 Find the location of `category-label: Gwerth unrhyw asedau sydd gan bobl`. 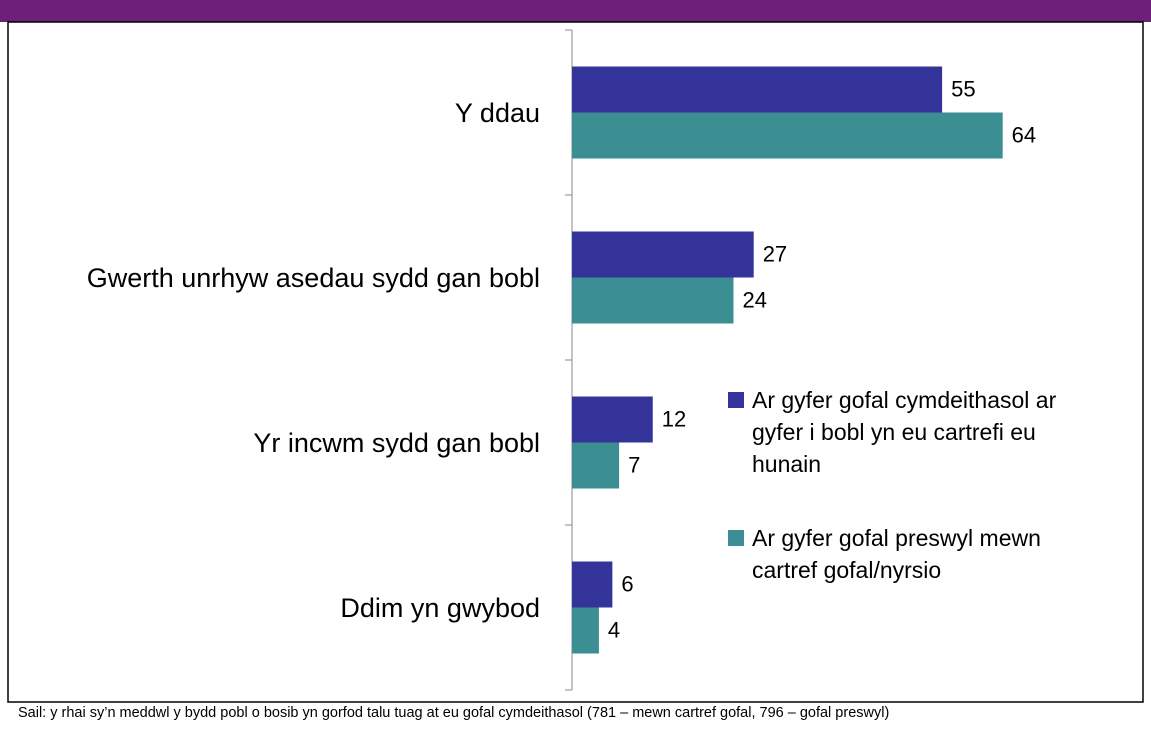

category-label: Gwerth unrhyw asedau sydd gan bobl is located at coordinates (313, 277).